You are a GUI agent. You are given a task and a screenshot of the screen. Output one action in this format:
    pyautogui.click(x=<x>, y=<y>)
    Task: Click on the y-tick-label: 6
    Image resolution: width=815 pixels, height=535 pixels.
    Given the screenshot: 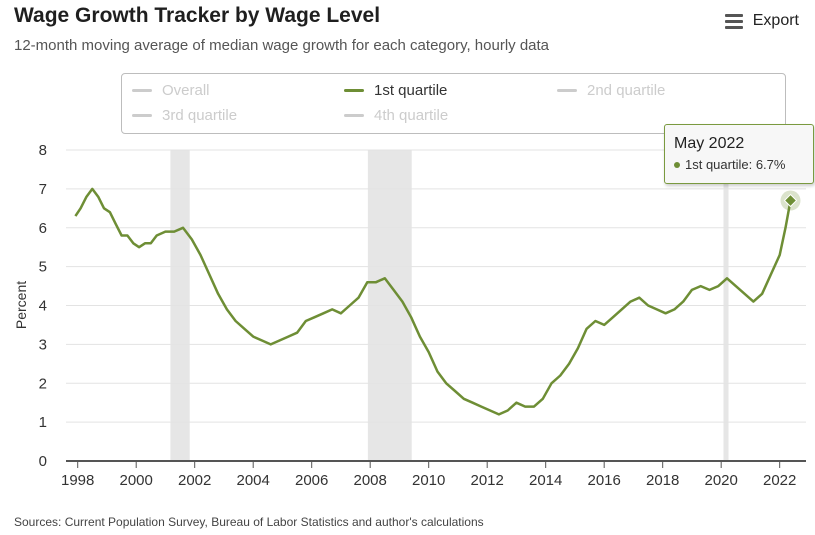 What is the action you would take?
    pyautogui.click(x=43, y=228)
    